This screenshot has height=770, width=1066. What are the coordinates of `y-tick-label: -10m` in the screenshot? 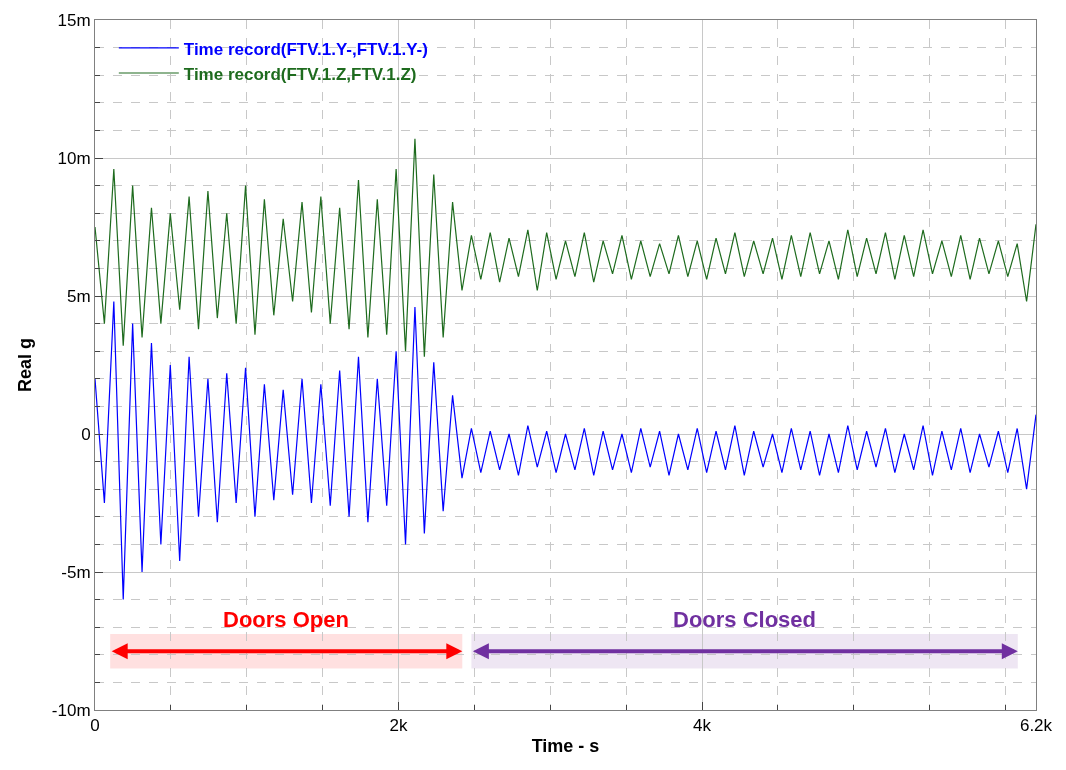 It's located at (71, 710).